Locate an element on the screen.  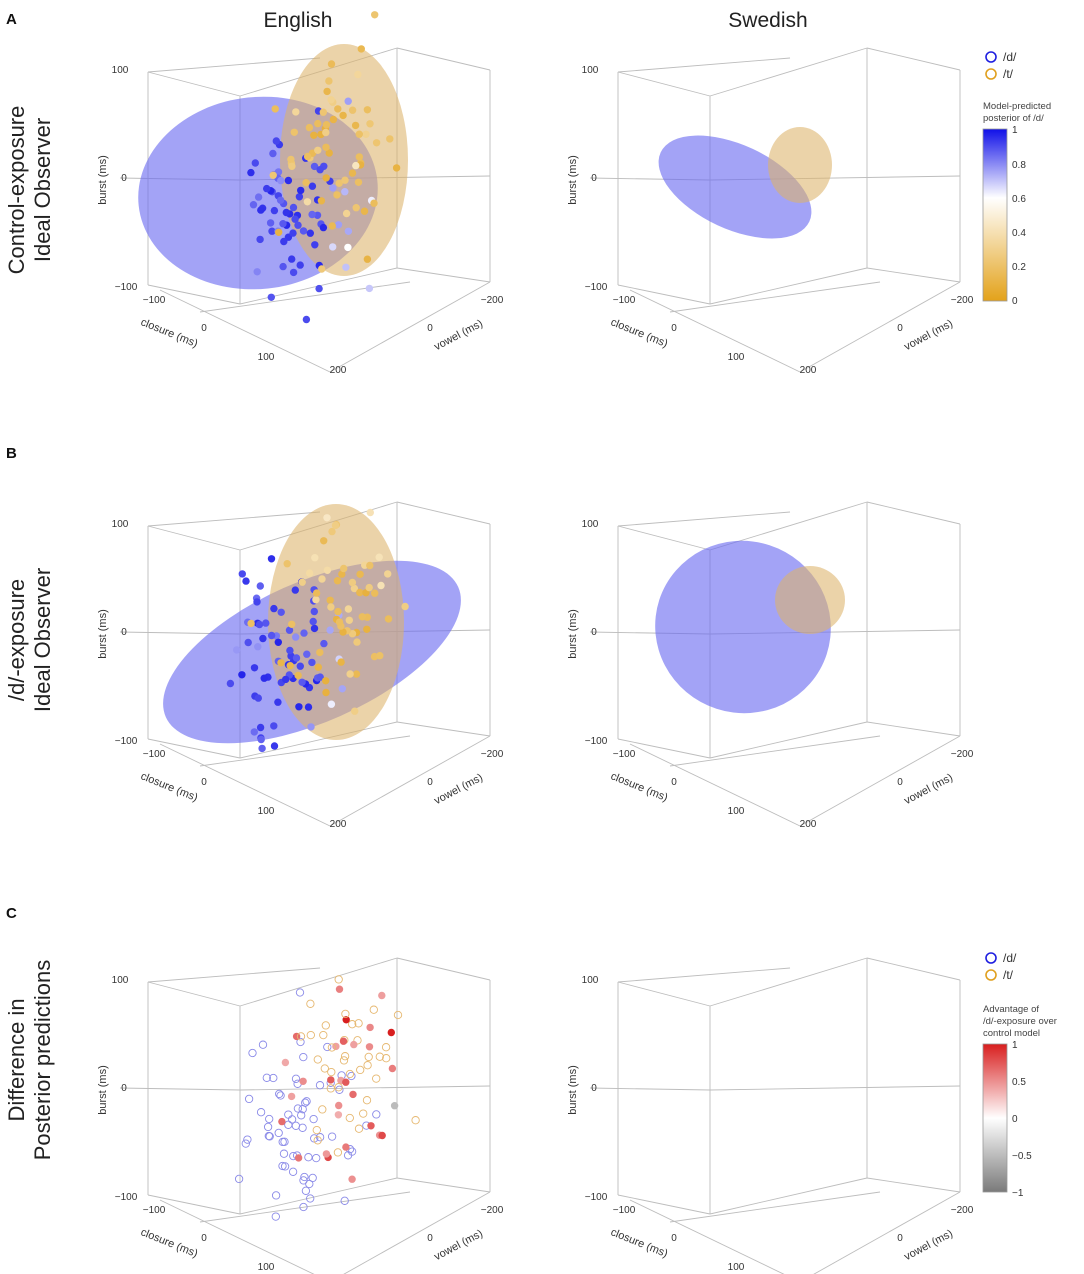
colorbar-posterior-tick-0: 0 is located at coordinates (1015, 301).